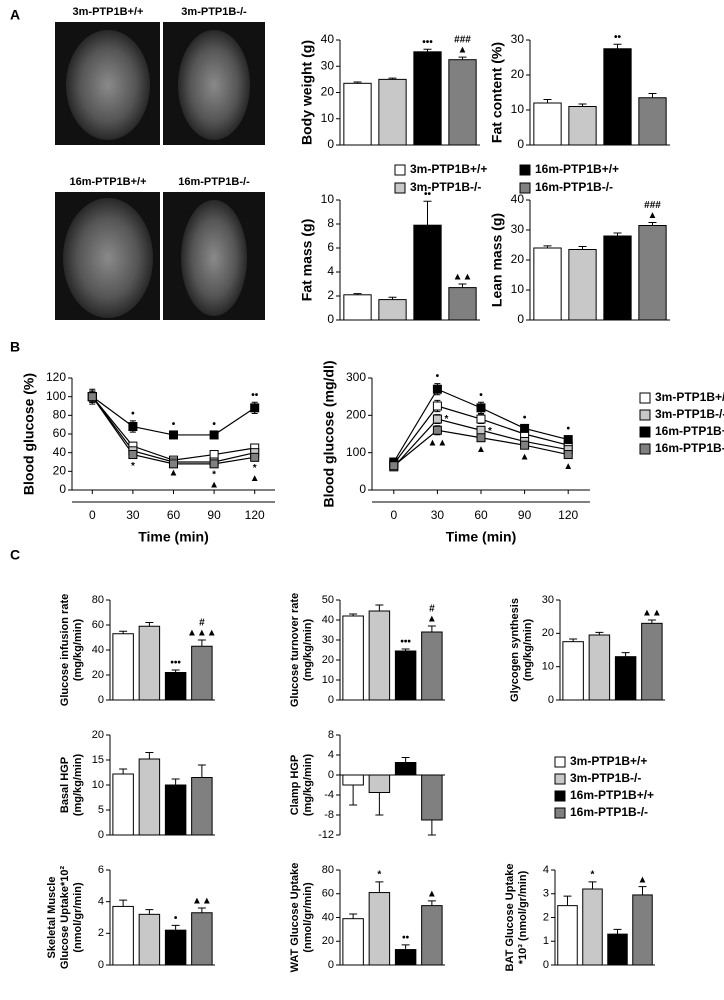  What do you see at coordinates (202, 633) in the screenshot?
I see `significance-marker: ▲▲▲` at bounding box center [202, 633].